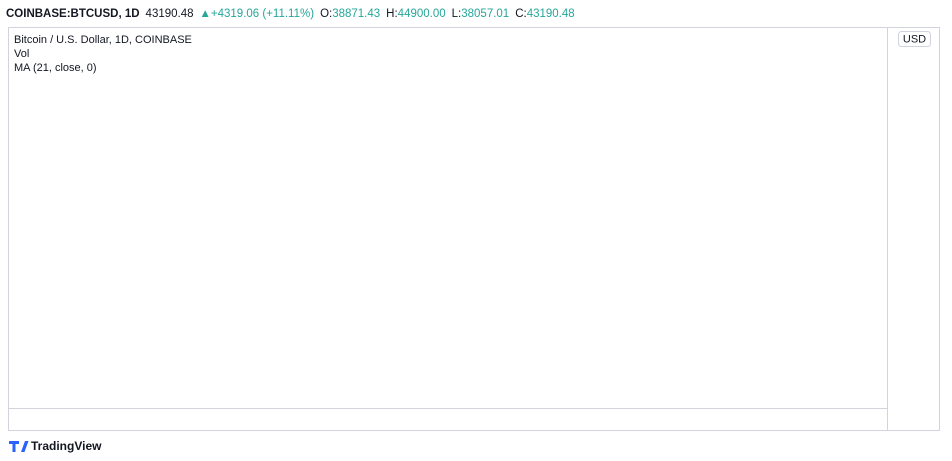 The height and width of the screenshot is (461, 952). What do you see at coordinates (422, 14) in the screenshot?
I see `ohlc-value: 44900.00` at bounding box center [422, 14].